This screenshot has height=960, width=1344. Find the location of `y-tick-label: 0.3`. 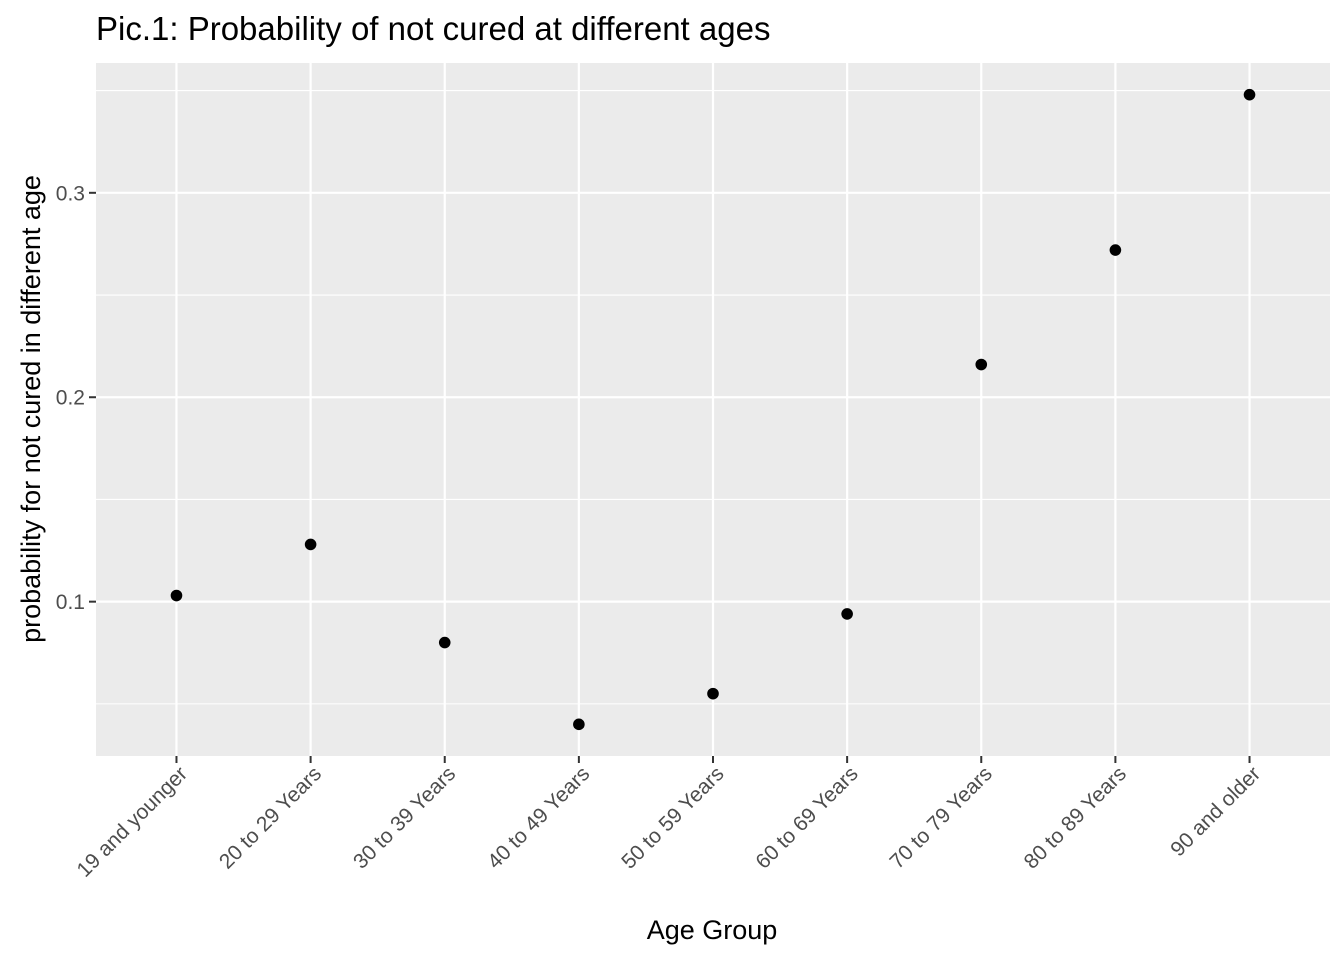

y-tick-label: 0.3 is located at coordinates (70, 193).